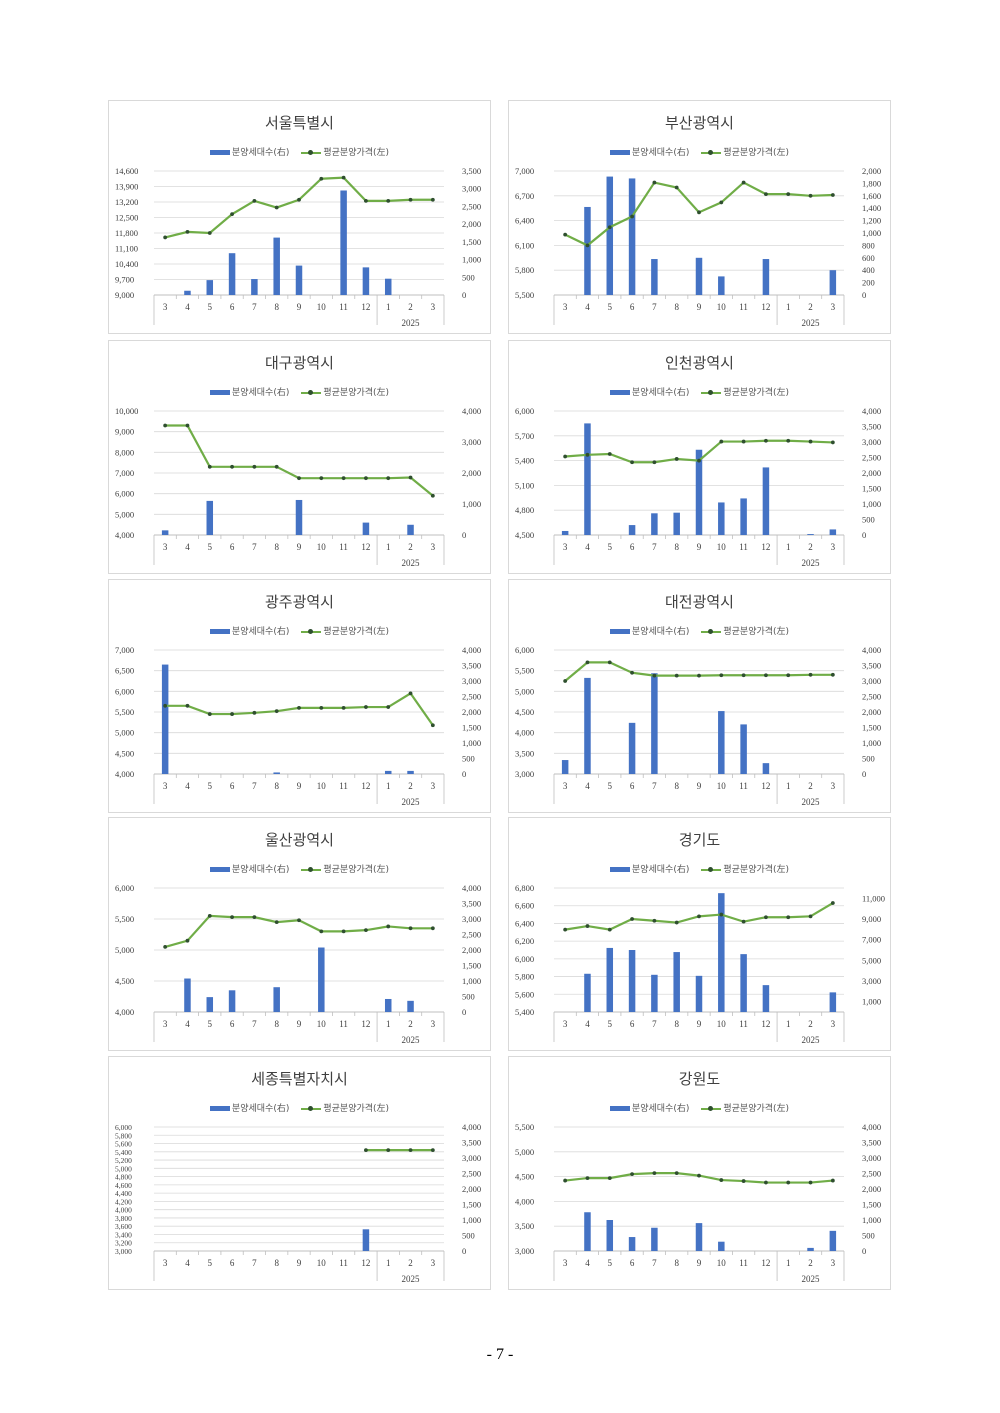 This screenshot has width=1000, height=1413. What do you see at coordinates (210, 1263) in the screenshot?
I see `x-tick-label: 5` at bounding box center [210, 1263].